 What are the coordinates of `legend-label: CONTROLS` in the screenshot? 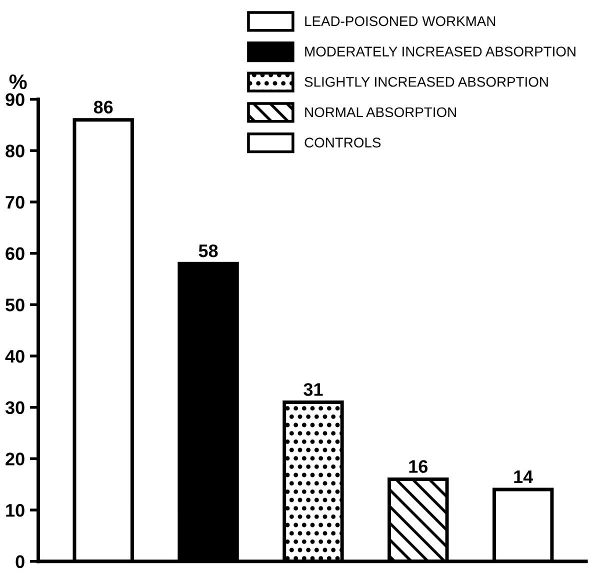 It's located at (342, 143).